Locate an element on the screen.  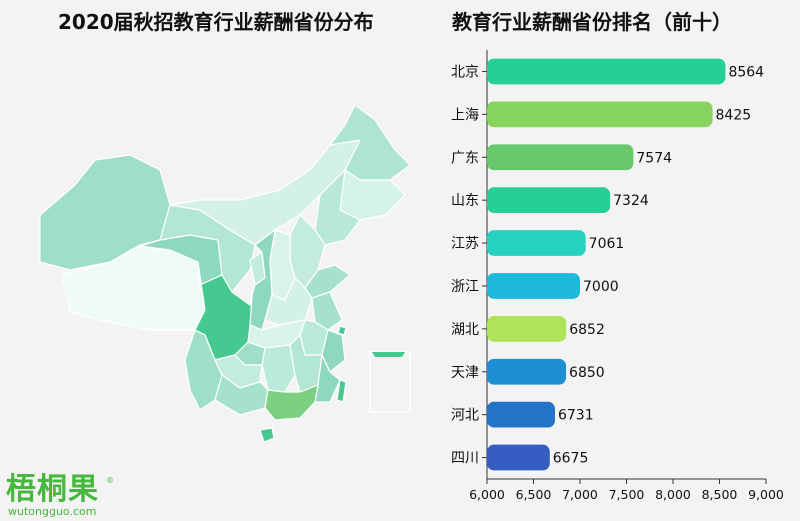
category-label: 四川 is located at coordinates (465, 459).